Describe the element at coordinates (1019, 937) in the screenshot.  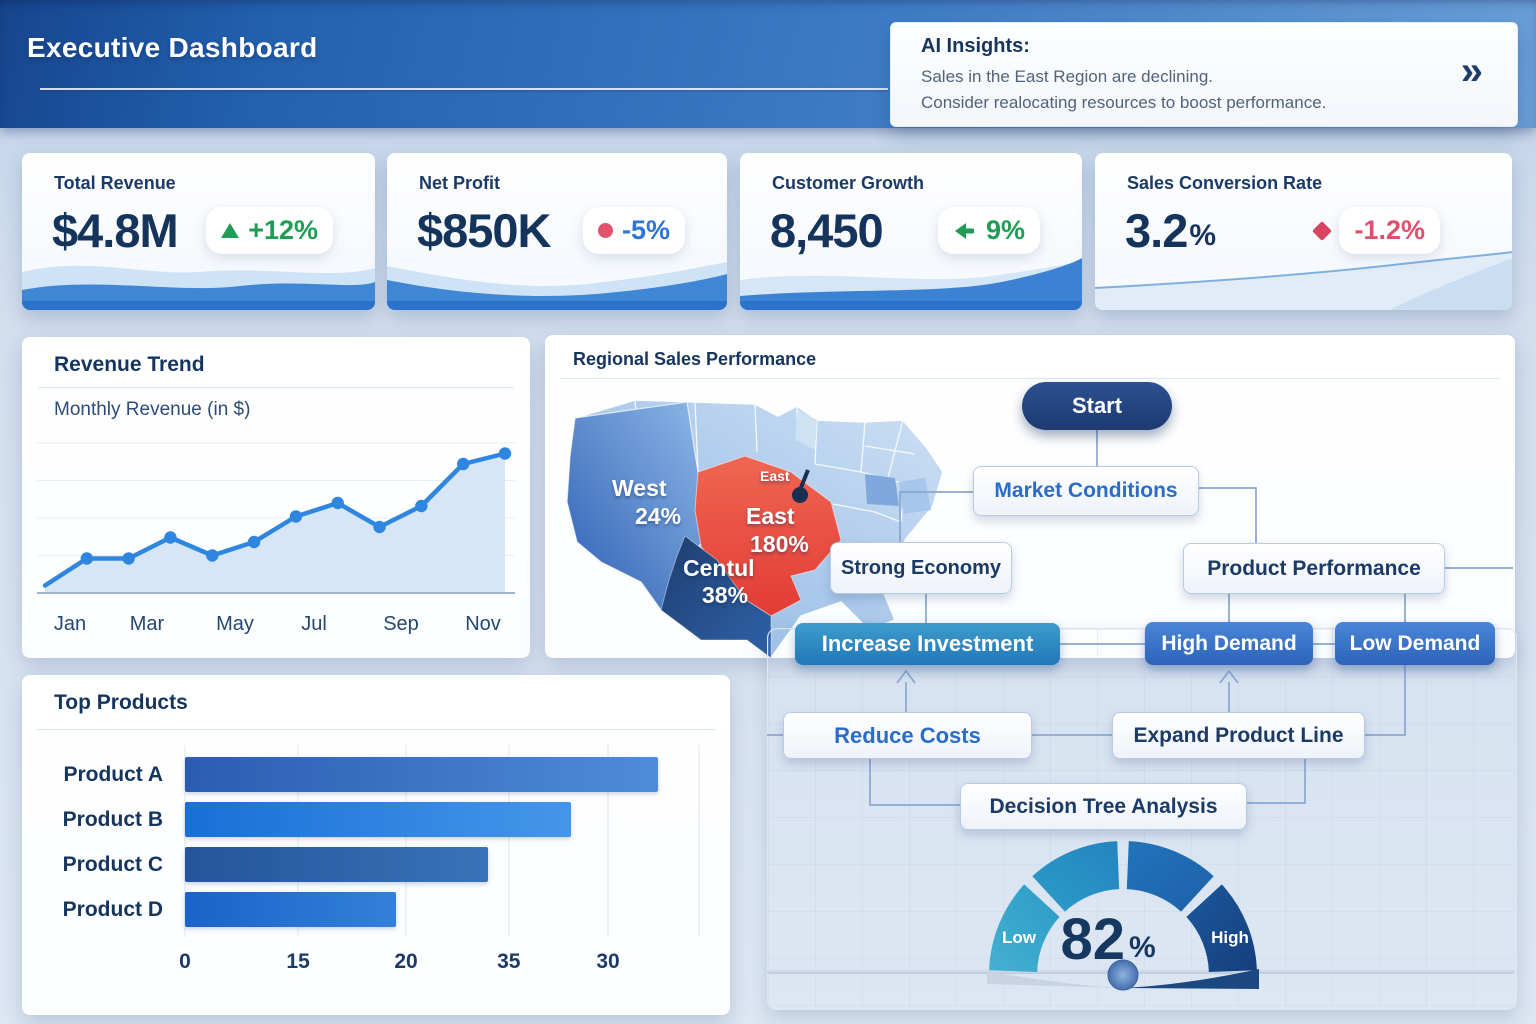
I see `gauge-low-label: Low` at that location.